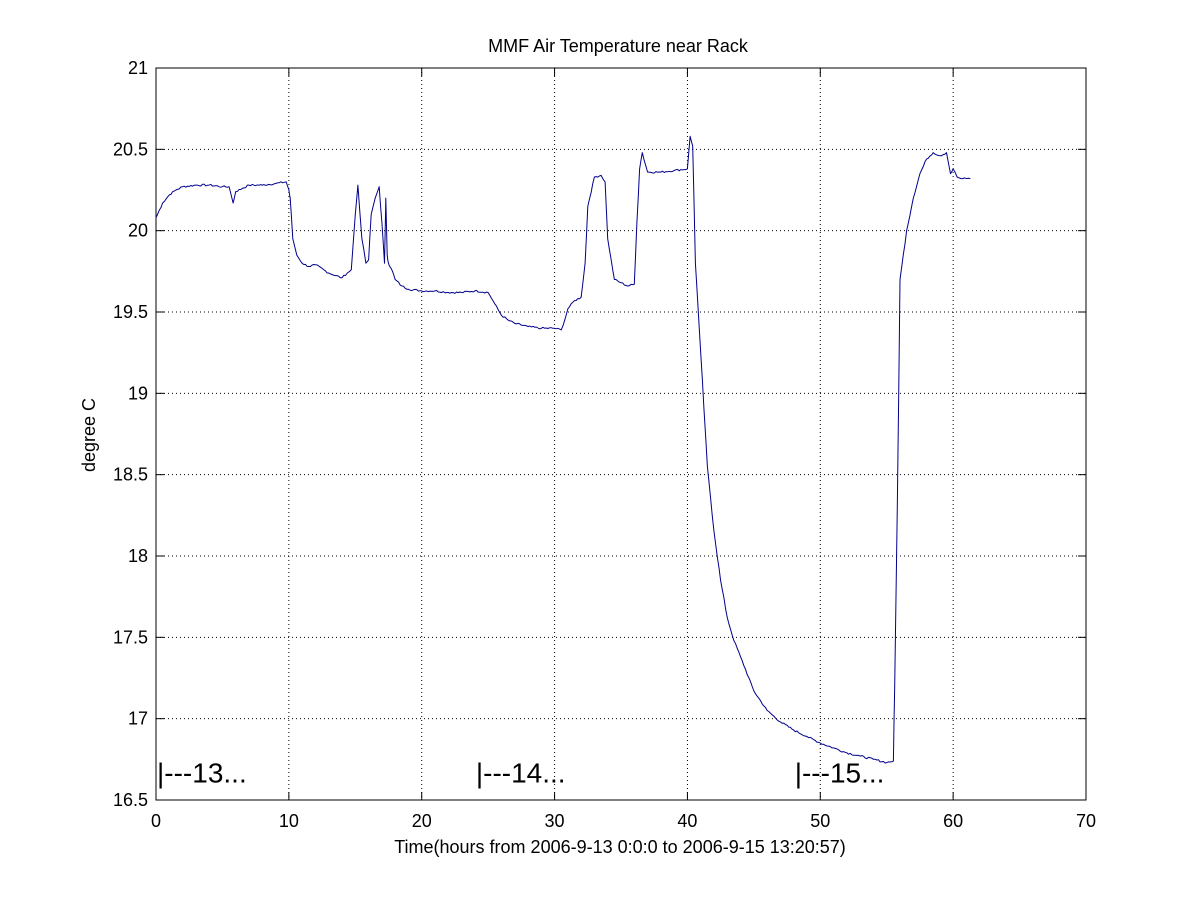 This screenshot has width=1200, height=900. Describe the element at coordinates (138, 556) in the screenshot. I see `y-tick-label: 18` at that location.